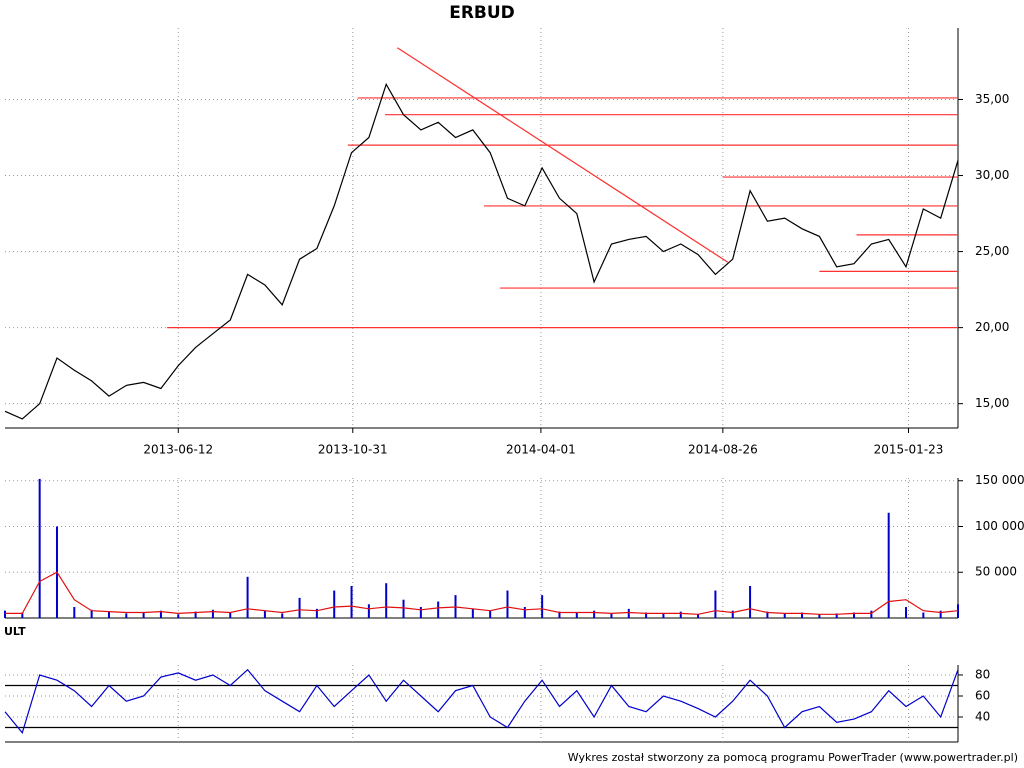 This screenshot has width=1024, height=768. I want to click on y-tick-label: 40, so click(982, 716).